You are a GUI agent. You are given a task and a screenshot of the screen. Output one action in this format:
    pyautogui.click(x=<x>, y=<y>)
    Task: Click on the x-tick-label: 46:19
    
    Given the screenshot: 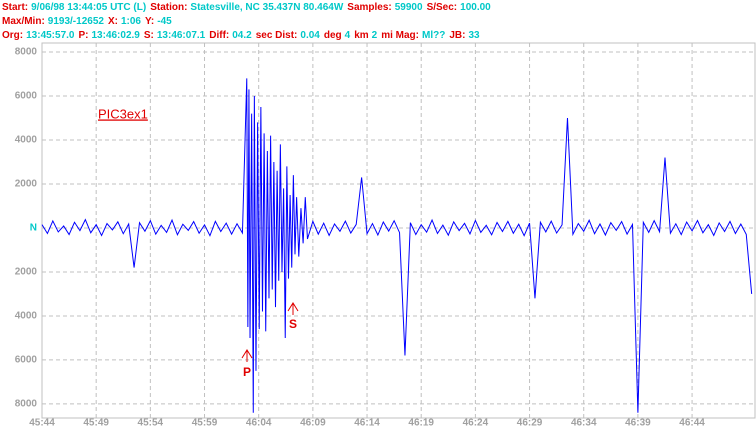 What is the action you would take?
    pyautogui.click(x=421, y=423)
    